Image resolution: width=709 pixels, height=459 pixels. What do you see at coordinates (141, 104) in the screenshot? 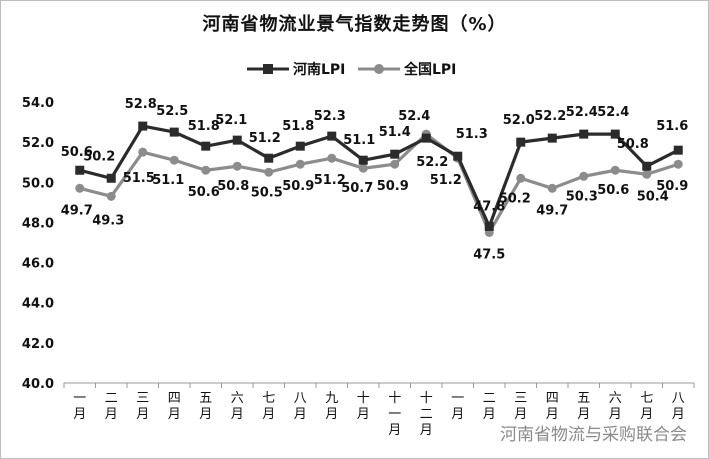
I see `henan-data-label: 52.8` at bounding box center [141, 104].